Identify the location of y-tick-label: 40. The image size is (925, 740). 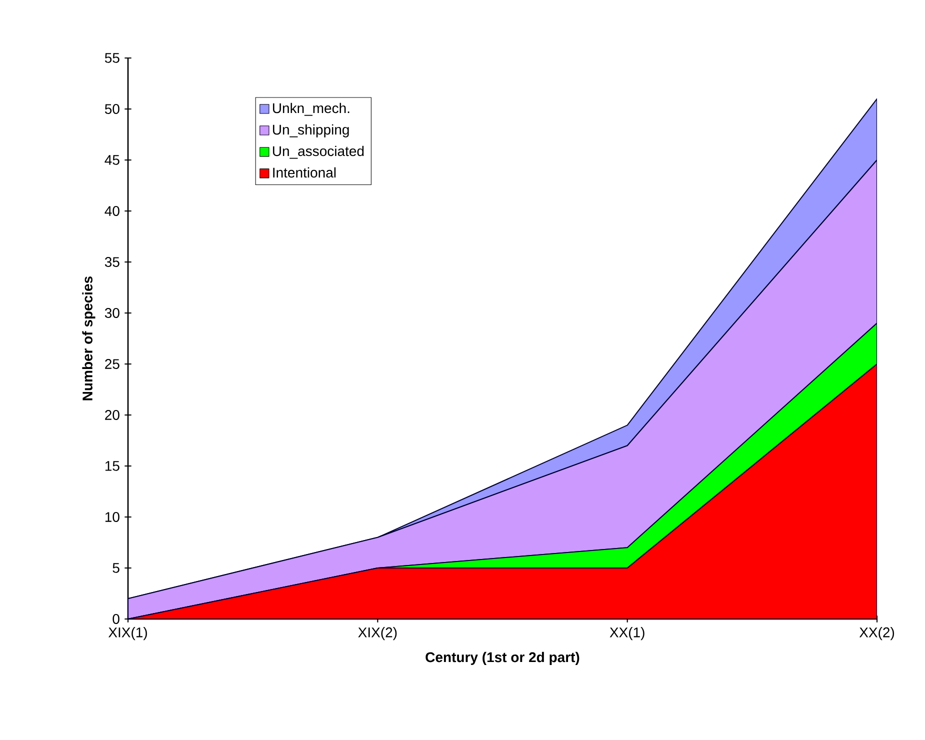
(112, 211).